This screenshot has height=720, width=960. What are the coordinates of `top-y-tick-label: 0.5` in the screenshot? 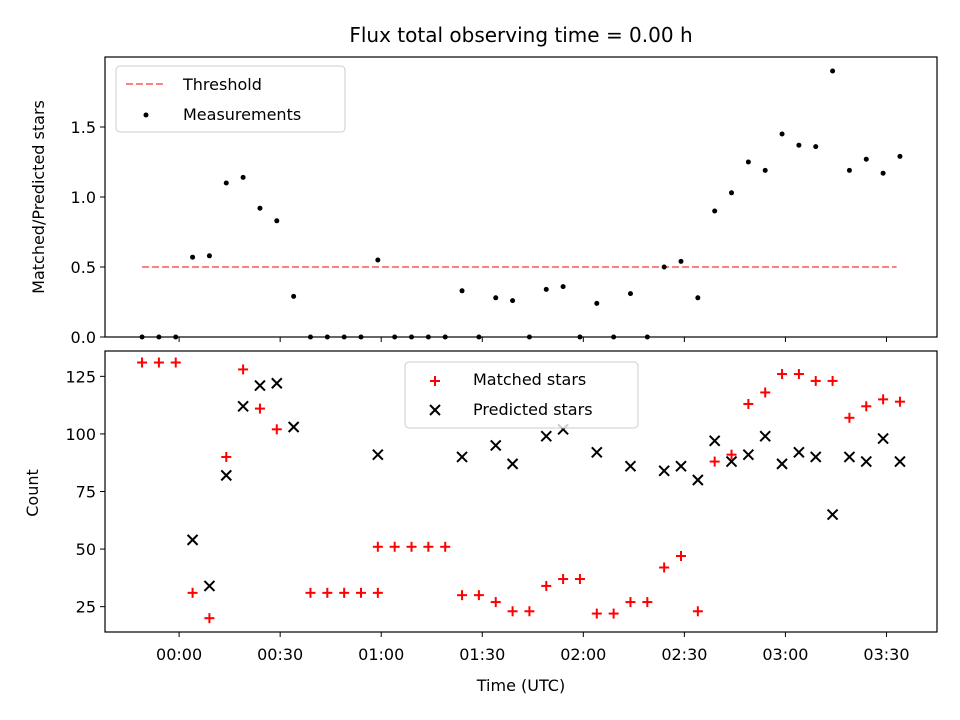 It's located at (83, 267).